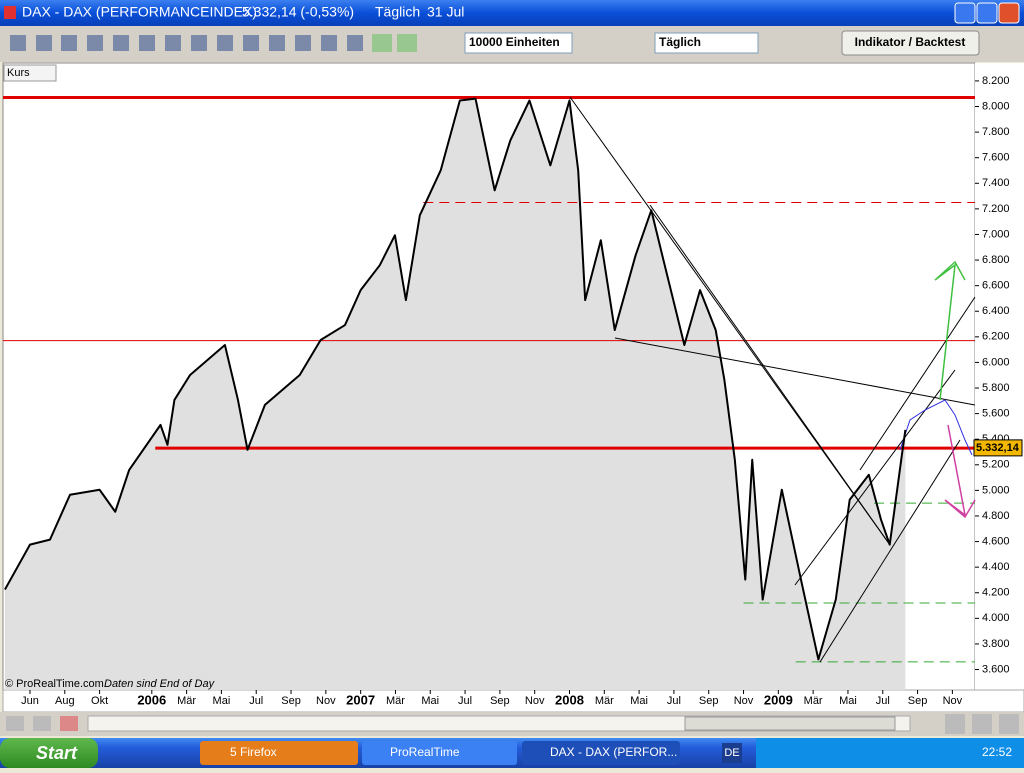 The height and width of the screenshot is (773, 1024). What do you see at coordinates (382, 43) in the screenshot?
I see `tool-trend` at bounding box center [382, 43].